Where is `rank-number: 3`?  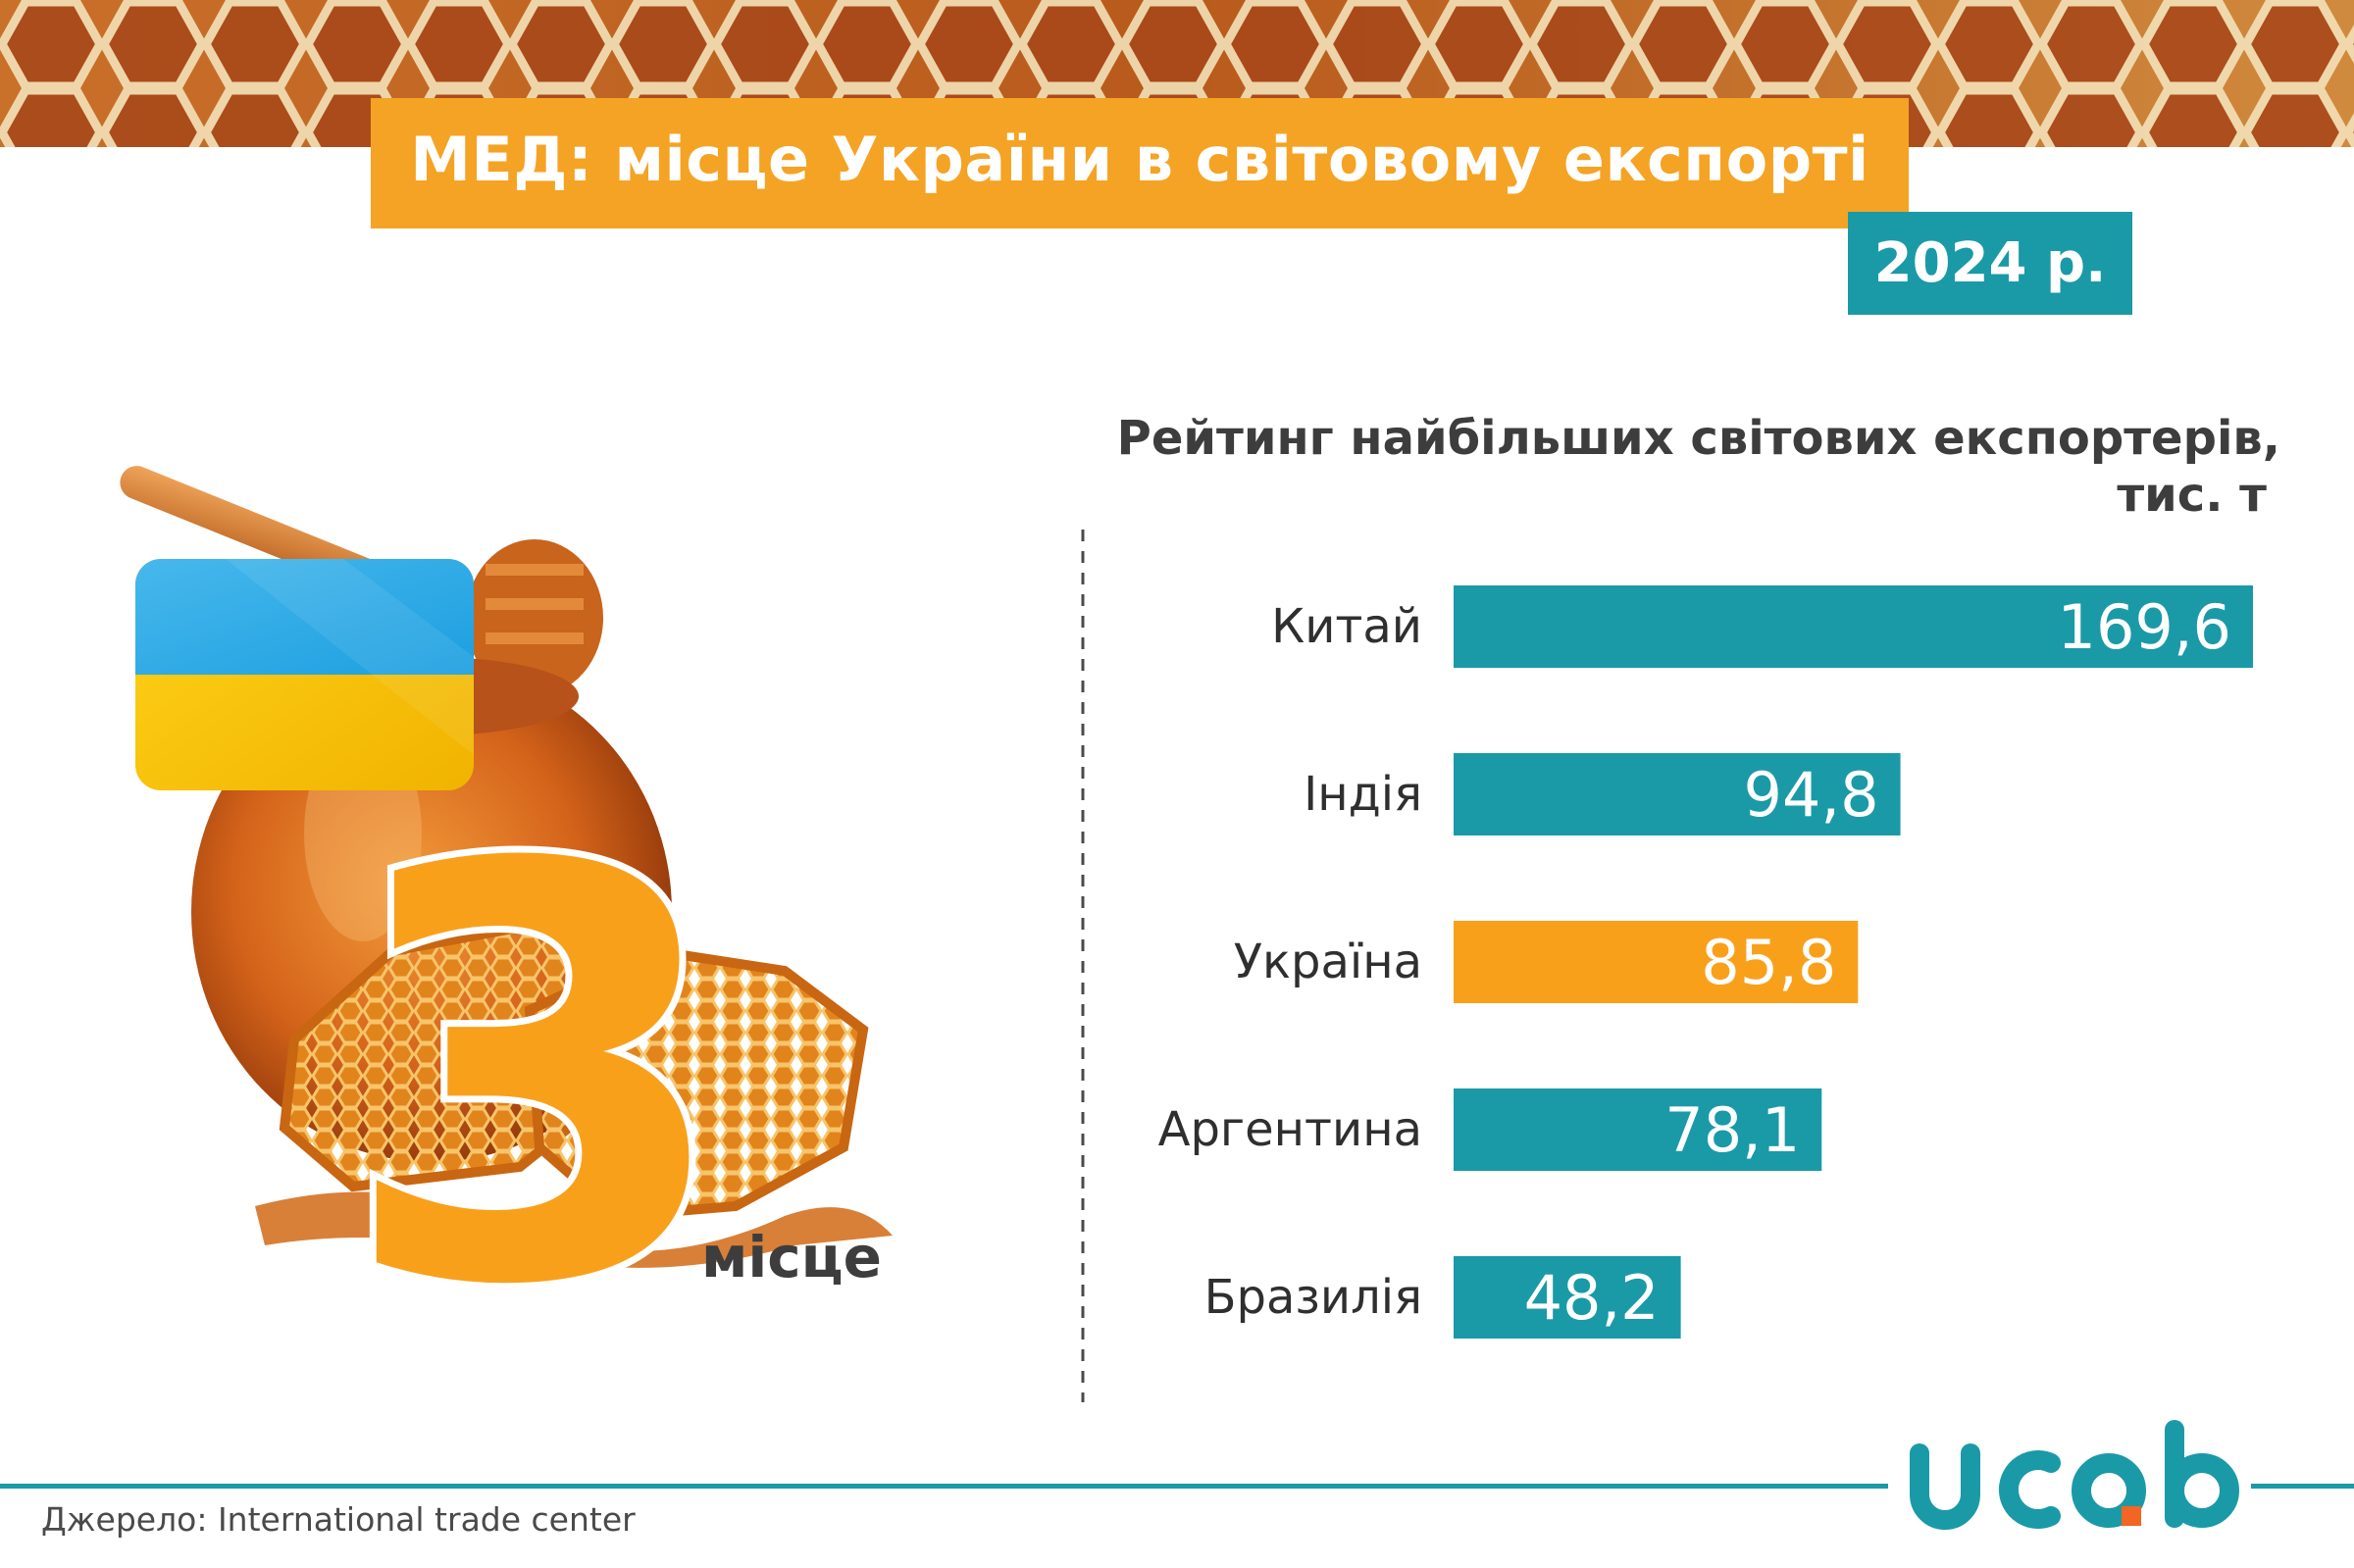
rank-number: 3 is located at coordinates (537, 1078).